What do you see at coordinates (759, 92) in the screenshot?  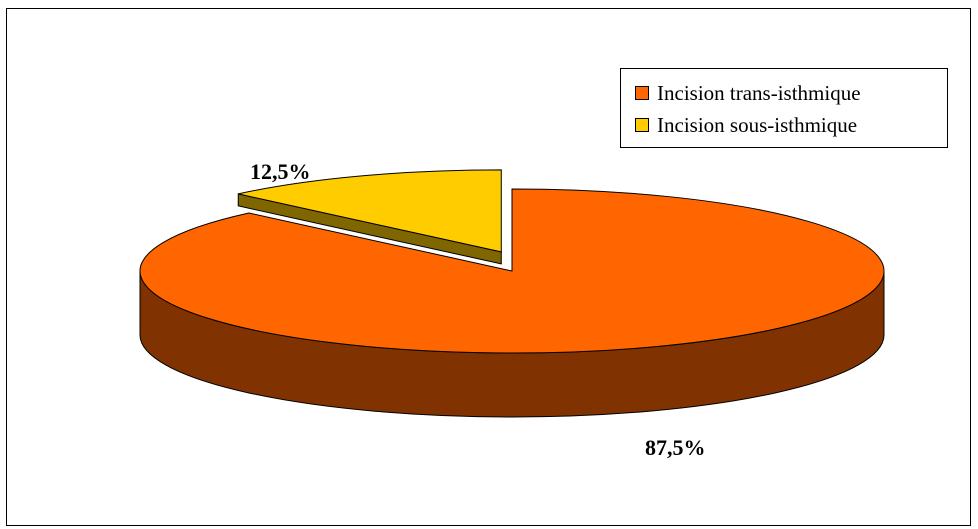 I see `legend-label-trans-isthmique: Incision trans-isthmique` at bounding box center [759, 92].